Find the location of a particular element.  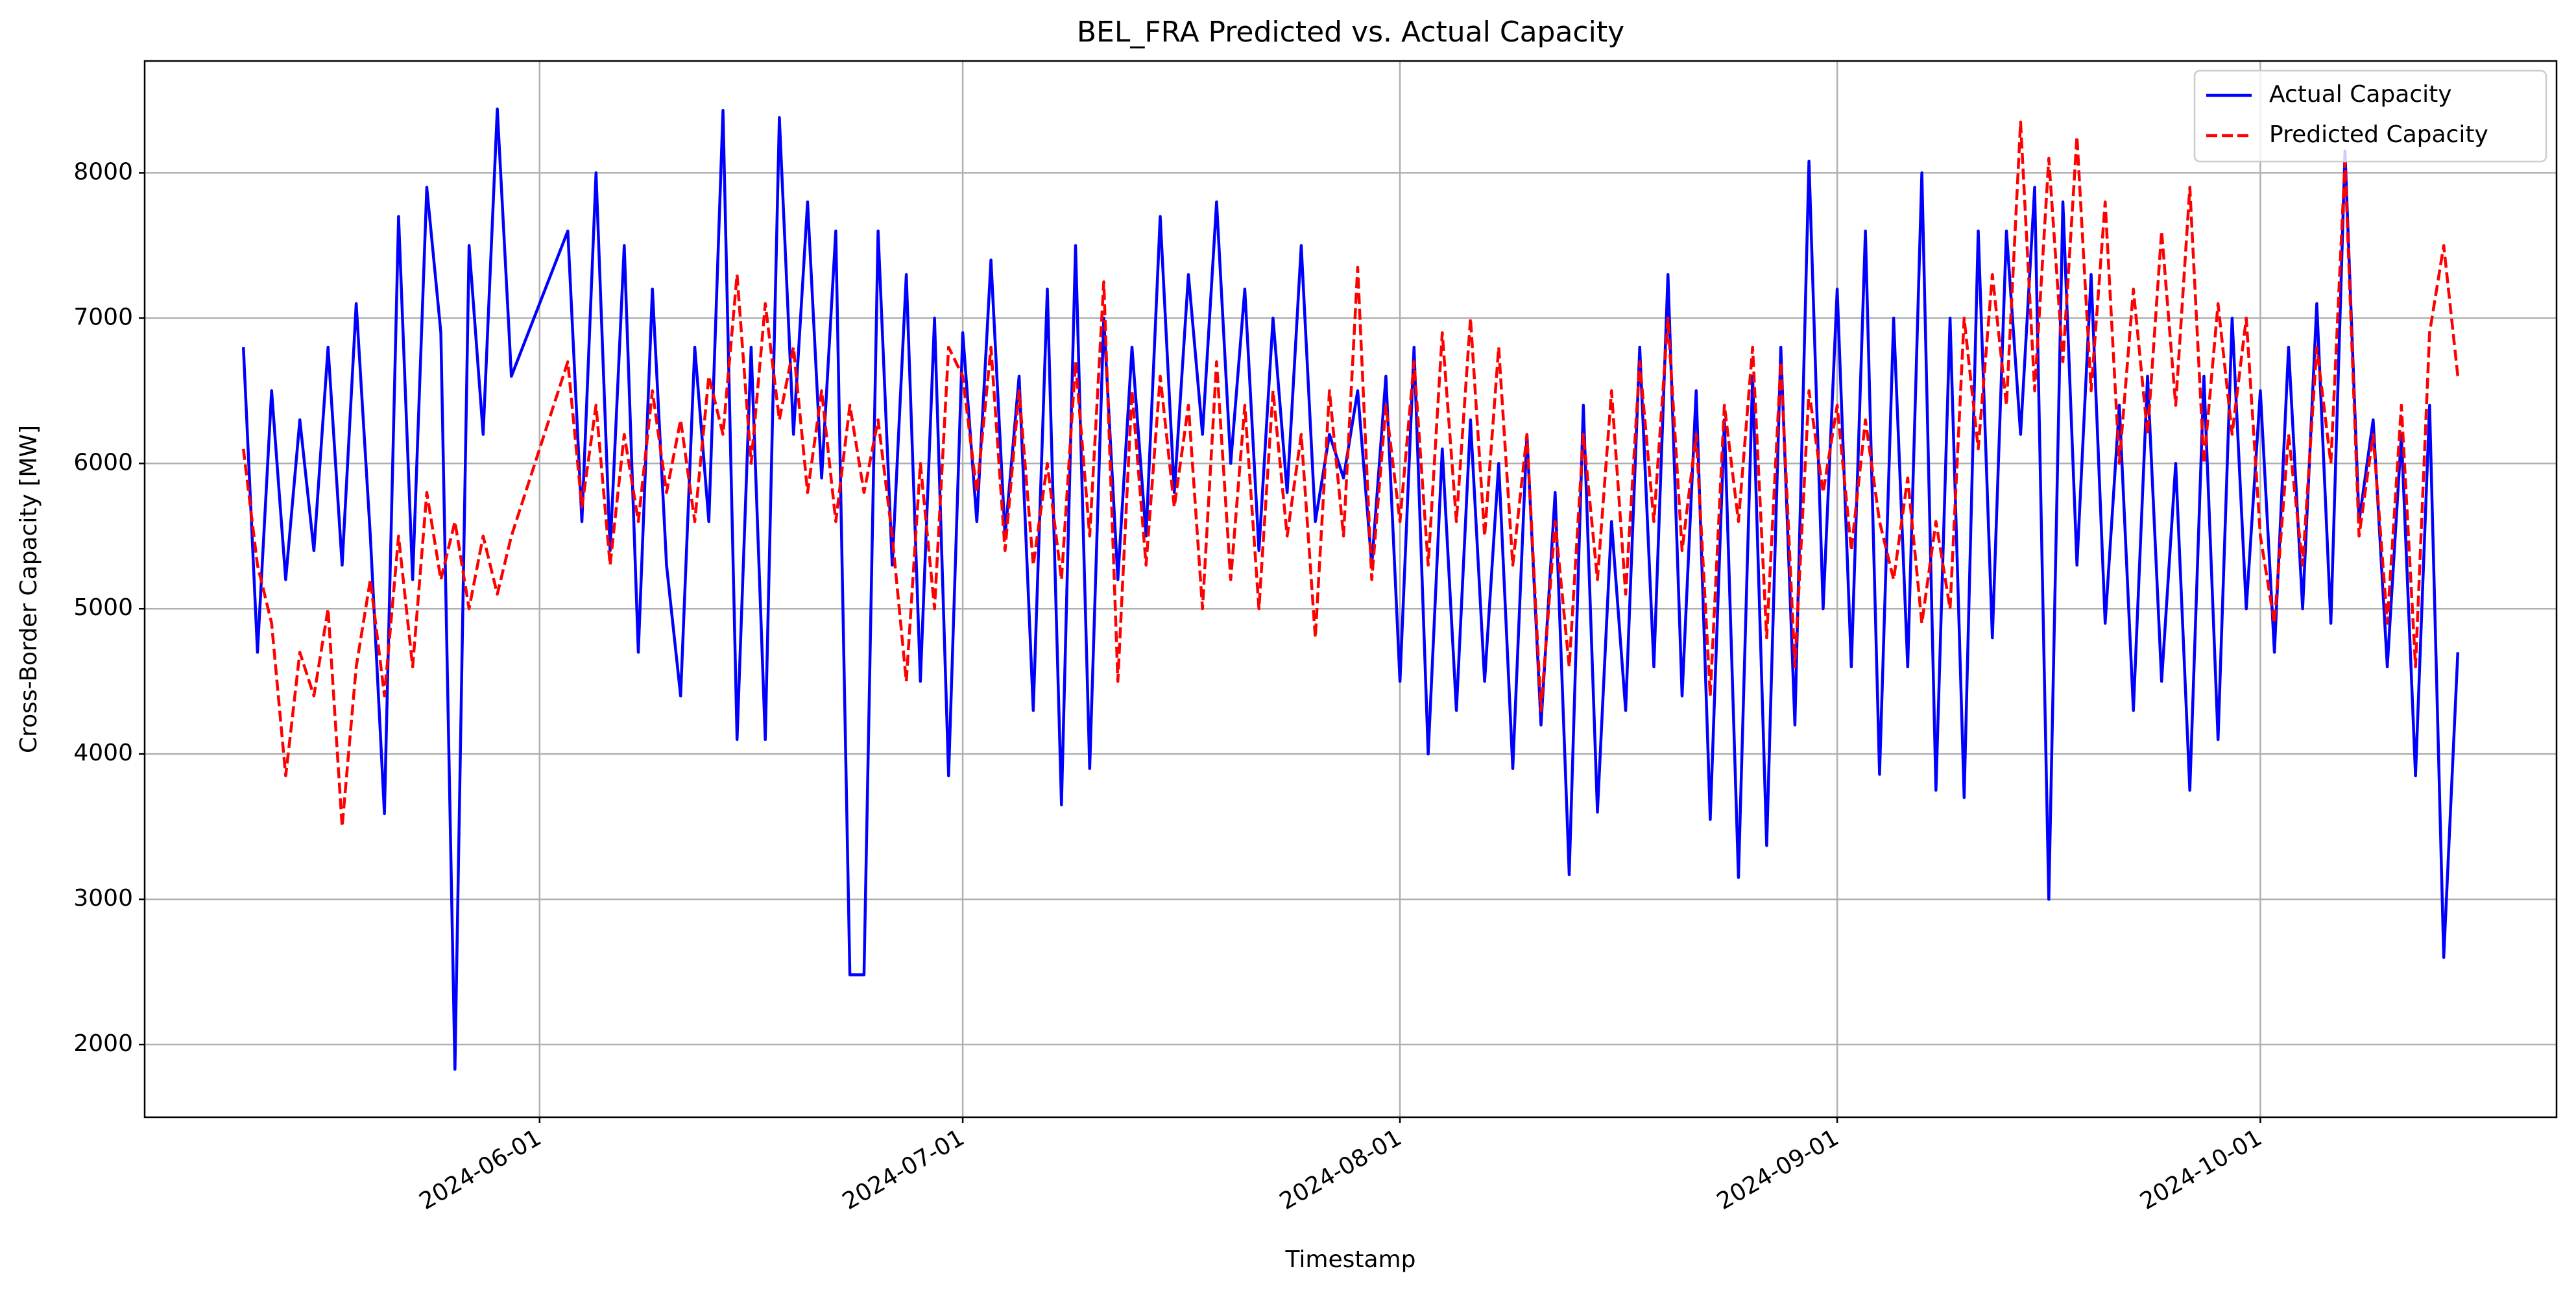

x-axis-label: Timestamp is located at coordinates (1350, 1259).